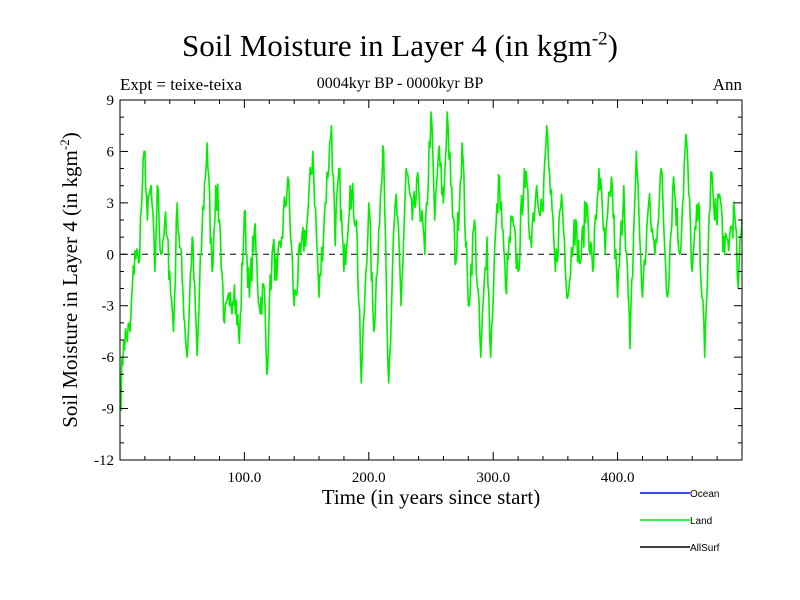 This screenshot has height=600, width=800. I want to click on legend-label-ocean: Ocean, so click(704, 494).